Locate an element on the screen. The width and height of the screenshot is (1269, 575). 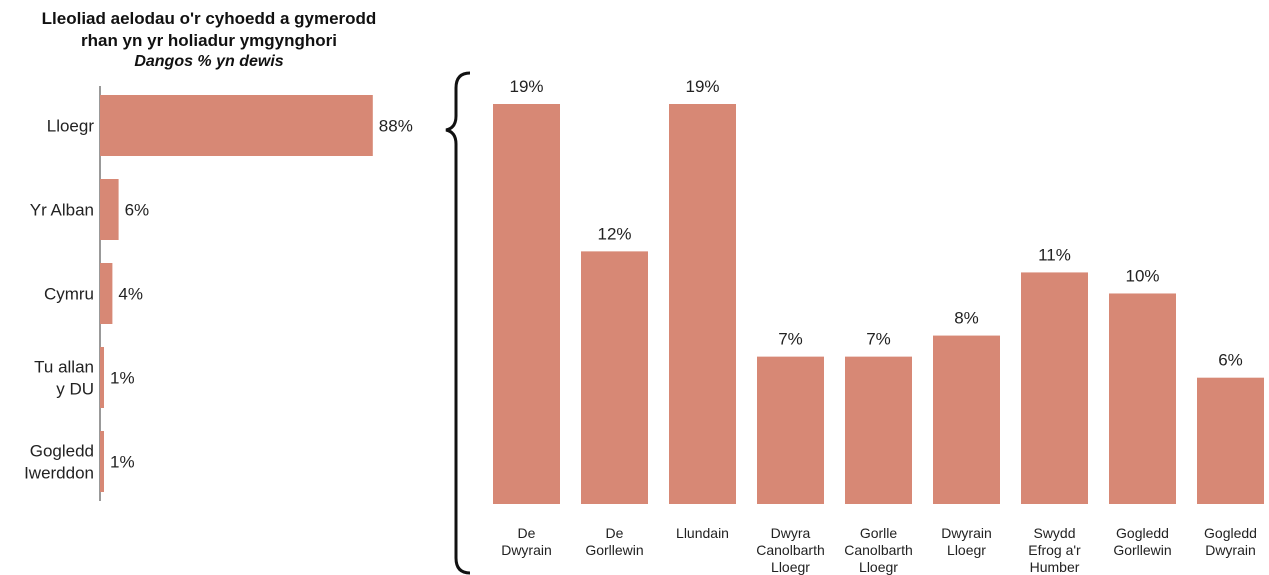
chart-title-line-2: rhan yn yr holiadur ymgynghori is located at coordinates (209, 40).